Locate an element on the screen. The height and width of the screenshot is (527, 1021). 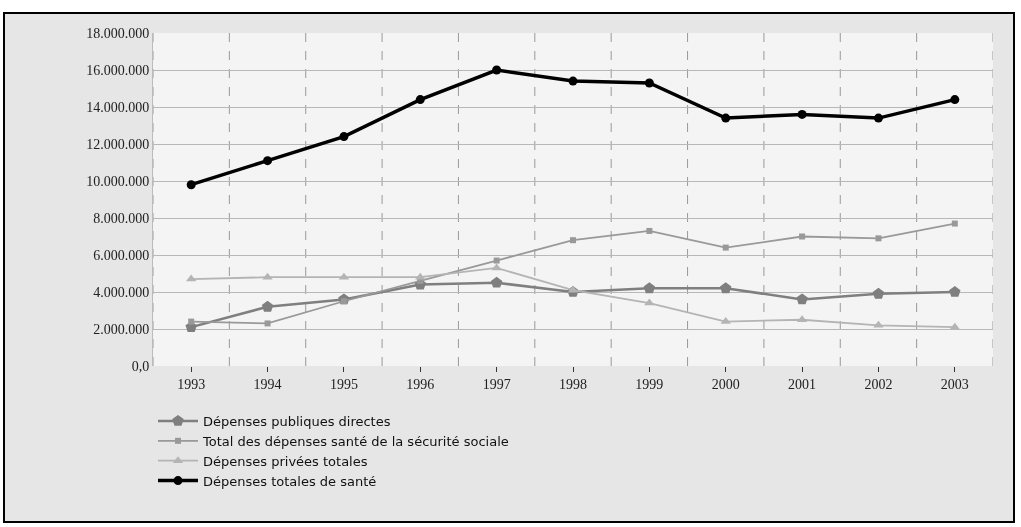
y-tick-label: 18.000.000 is located at coordinates (118, 33).